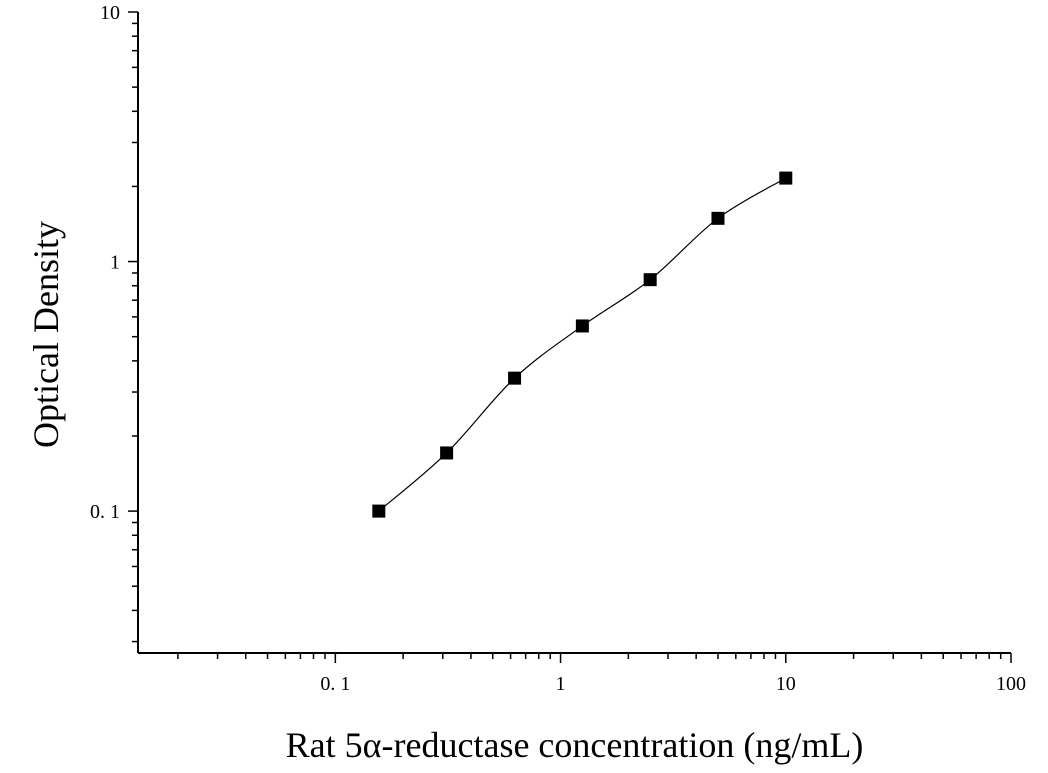  I want to click on y-tick-label: 10, so click(110, 13).